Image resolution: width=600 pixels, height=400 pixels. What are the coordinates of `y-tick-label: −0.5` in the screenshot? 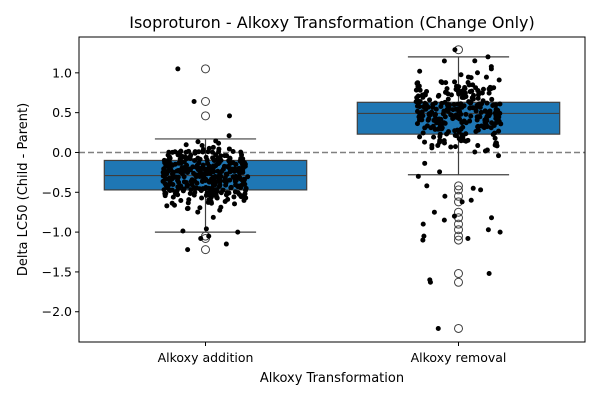 It's located at (57, 192).